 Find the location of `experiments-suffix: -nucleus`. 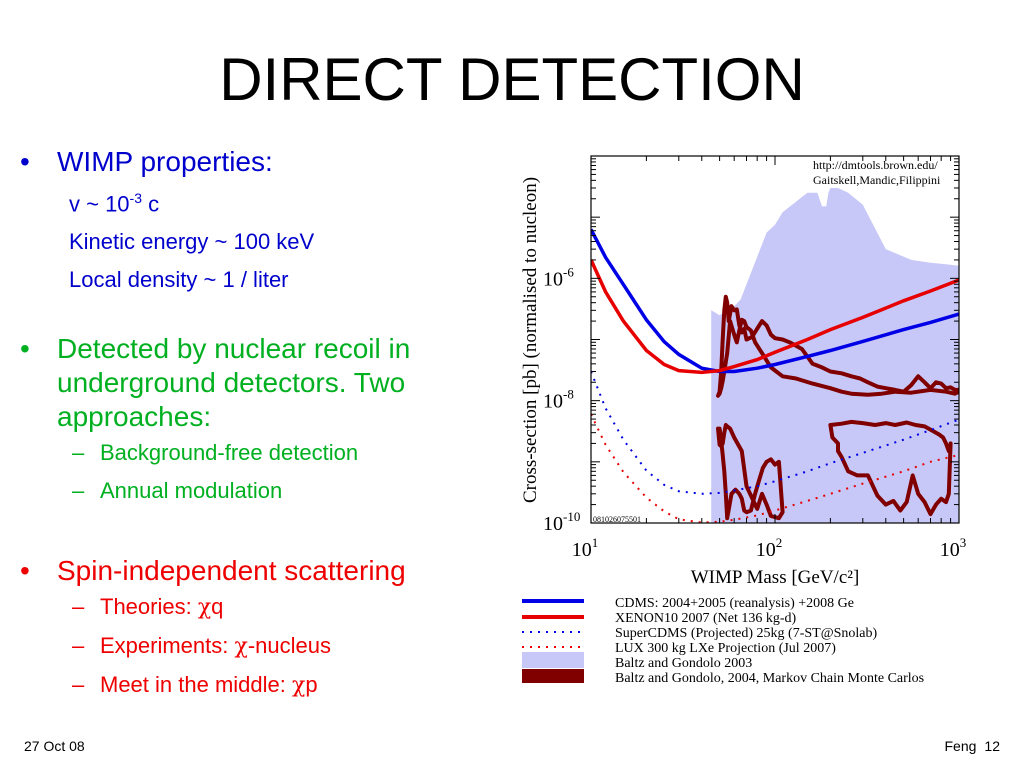

experiments-suffix: -nucleus is located at coordinates (289, 646).